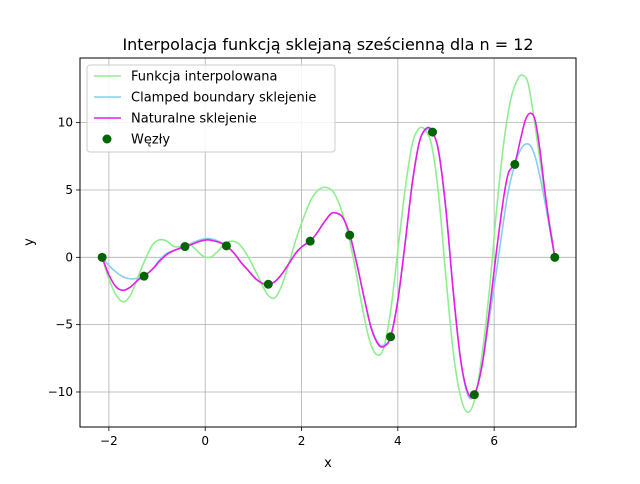  What do you see at coordinates (150, 140) in the screenshot?
I see `legend-label: Węzły` at bounding box center [150, 140].